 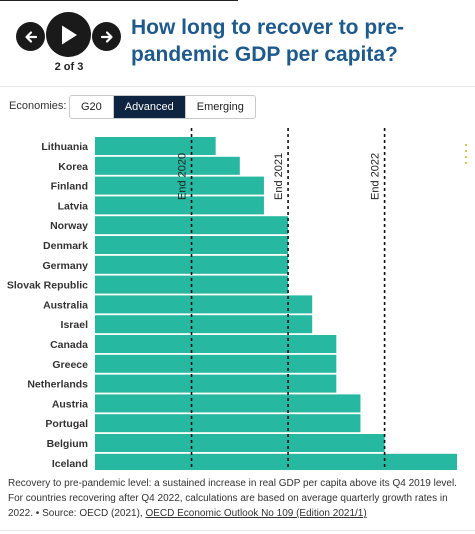 What do you see at coordinates (216, 383) in the screenshot?
I see `bar-netherlands` at bounding box center [216, 383].